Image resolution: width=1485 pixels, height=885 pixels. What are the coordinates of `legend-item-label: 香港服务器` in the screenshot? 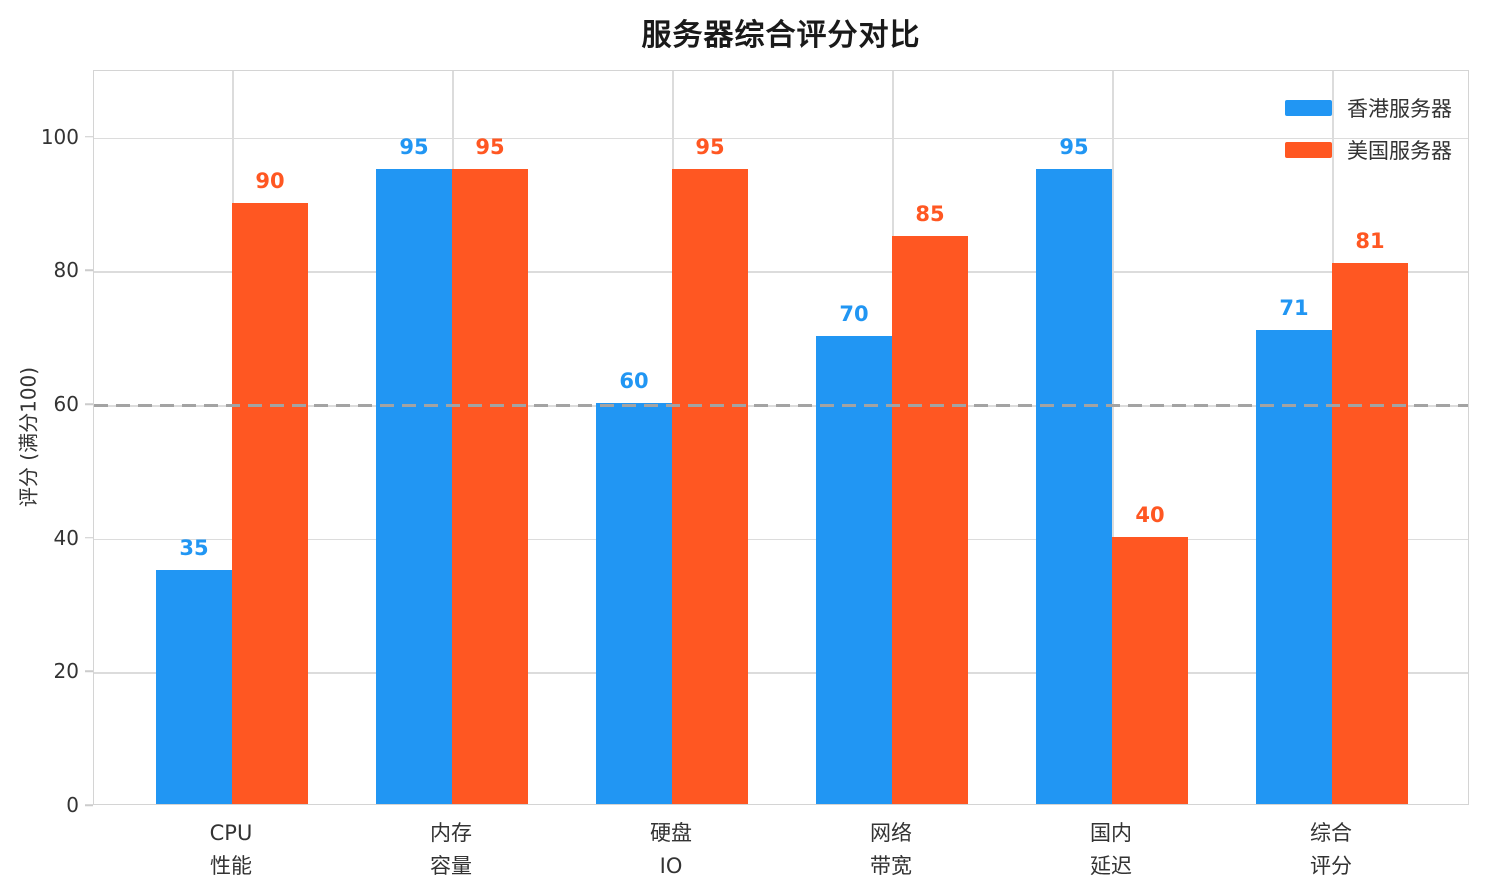 It's located at (1399, 109).